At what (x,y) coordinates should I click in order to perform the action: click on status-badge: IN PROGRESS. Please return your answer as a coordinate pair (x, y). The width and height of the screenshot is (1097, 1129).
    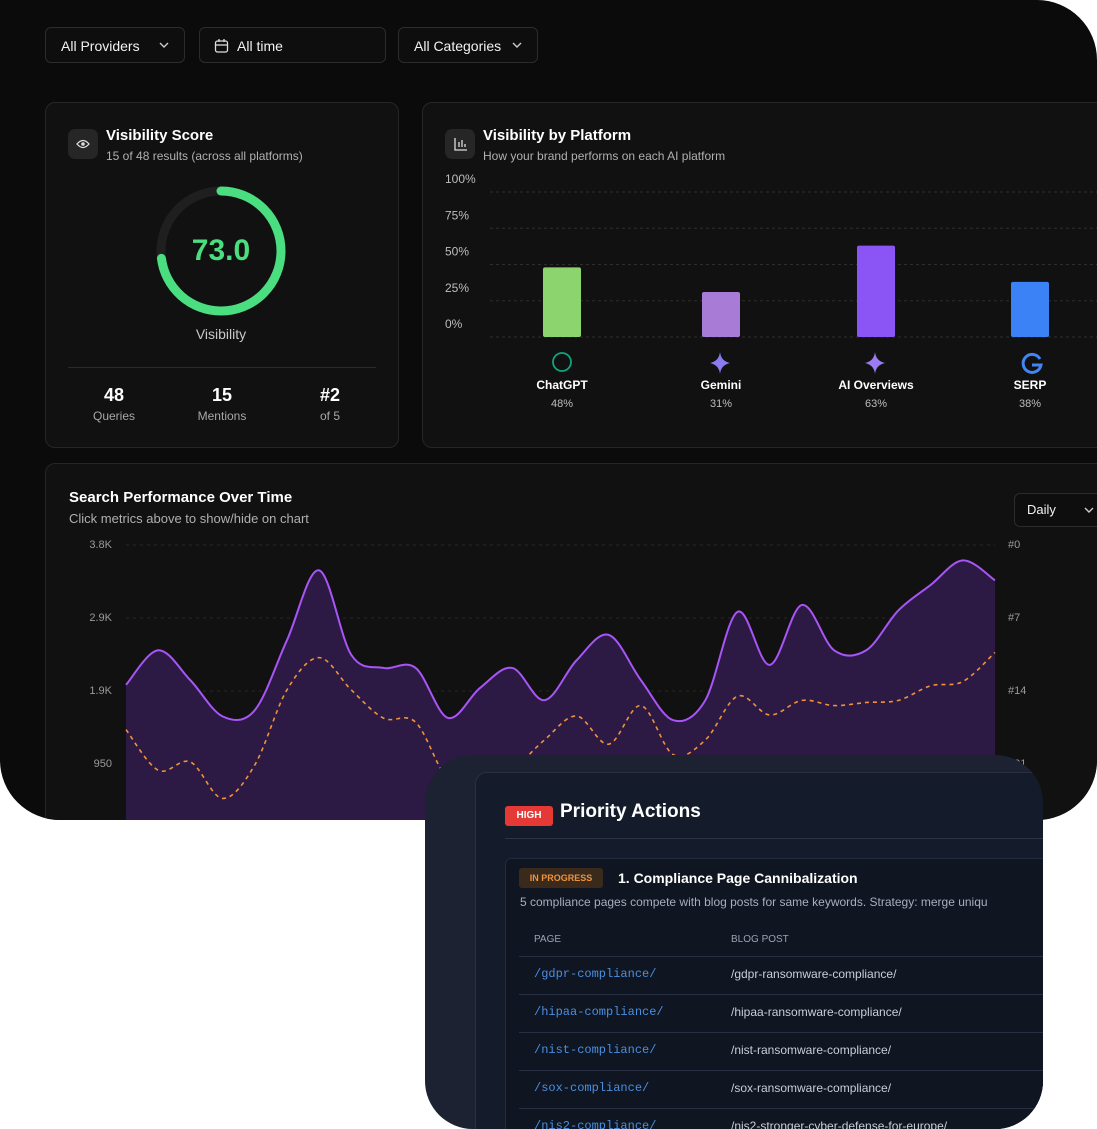
    Looking at the image, I should click on (561, 878).